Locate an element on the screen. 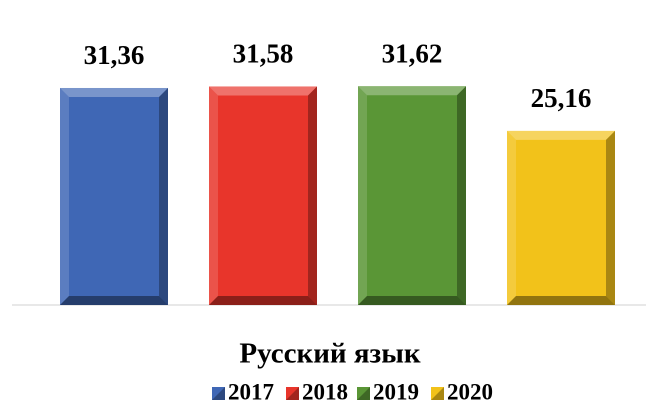 This screenshot has width=659, height=412. value-label: 31,36 is located at coordinates (114, 55).